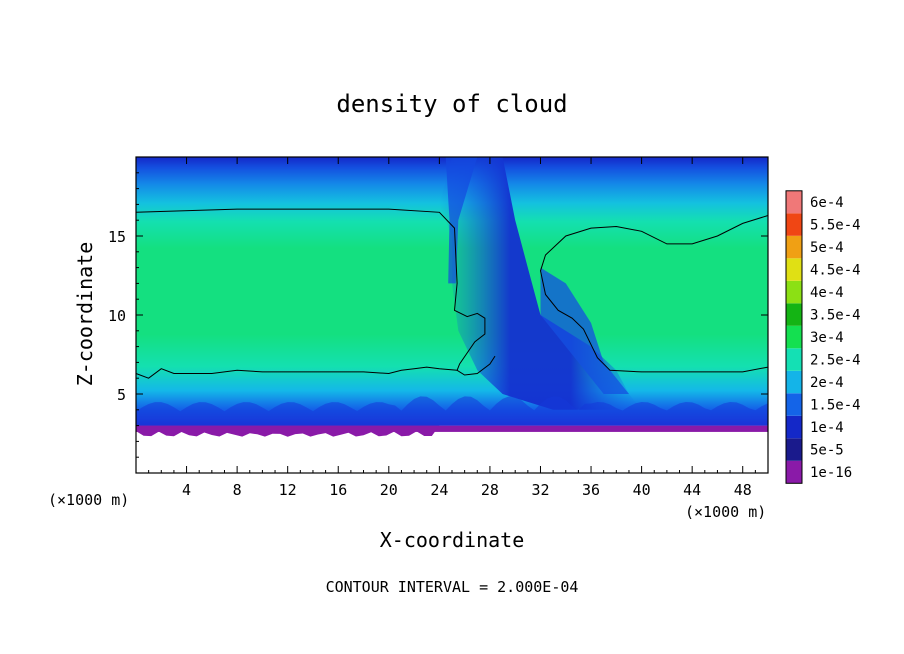  What do you see at coordinates (85, 314) in the screenshot?
I see `y-axis-label: Z-coordinate` at bounding box center [85, 314].